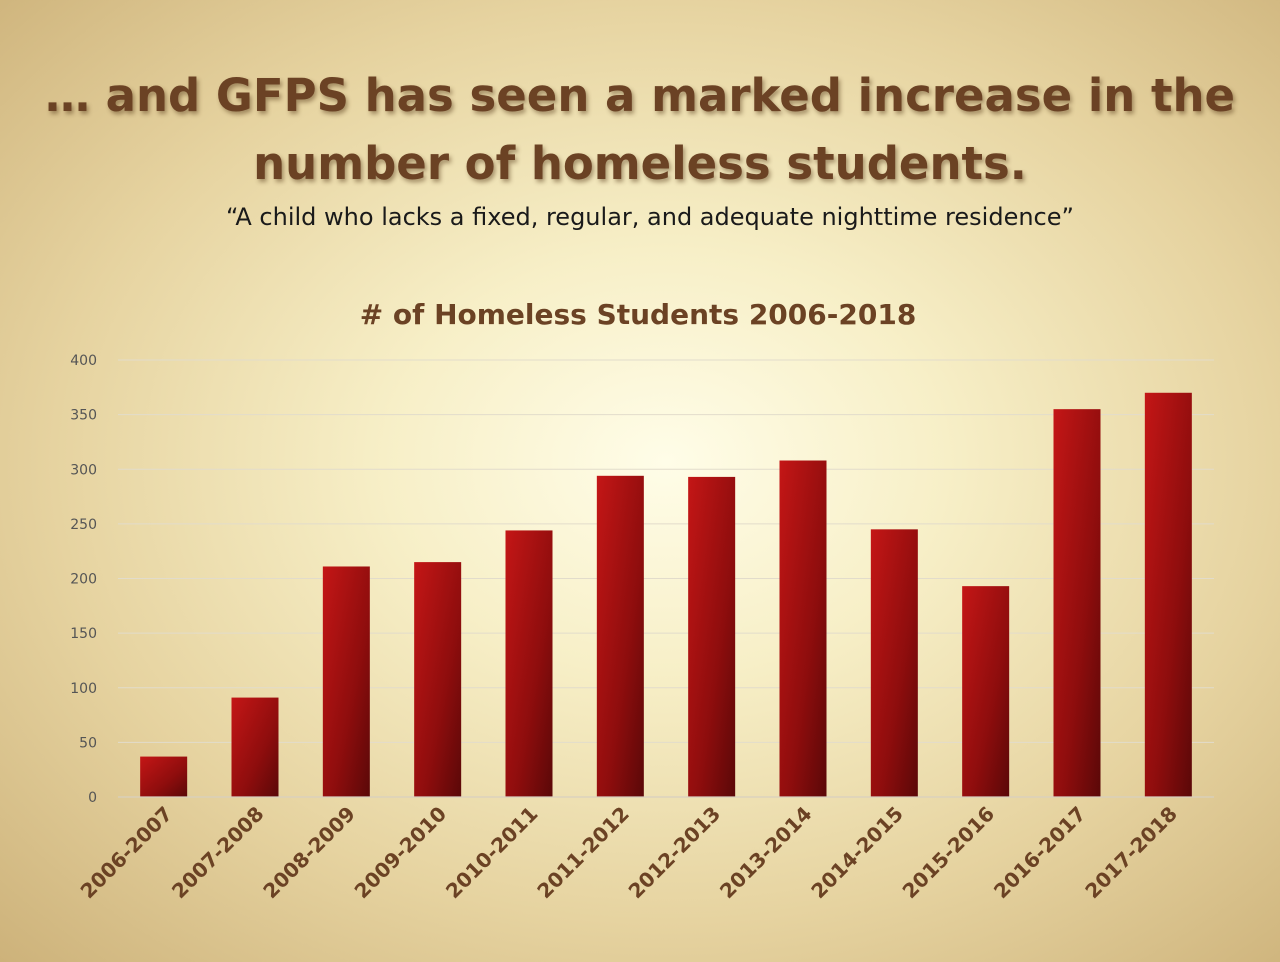 Image resolution: width=1280 pixels, height=962 pixels. What do you see at coordinates (638, 314) in the screenshot?
I see `chart-title: # of Homeless Students 2006-2018` at bounding box center [638, 314].